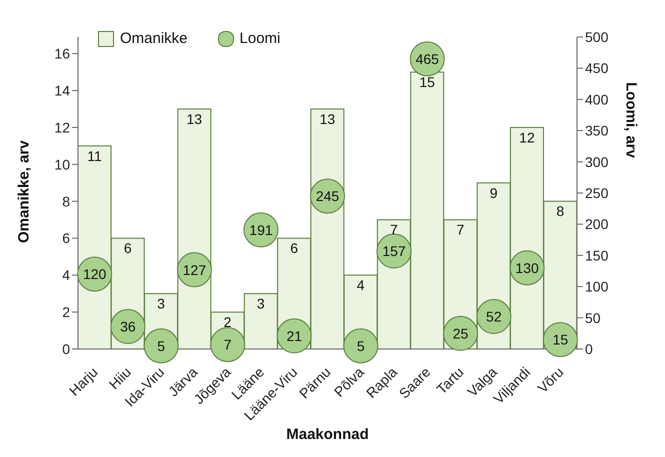  What do you see at coordinates (23, 191) in the screenshot?
I see `y-axis-title: Omanikke, arv` at bounding box center [23, 191].